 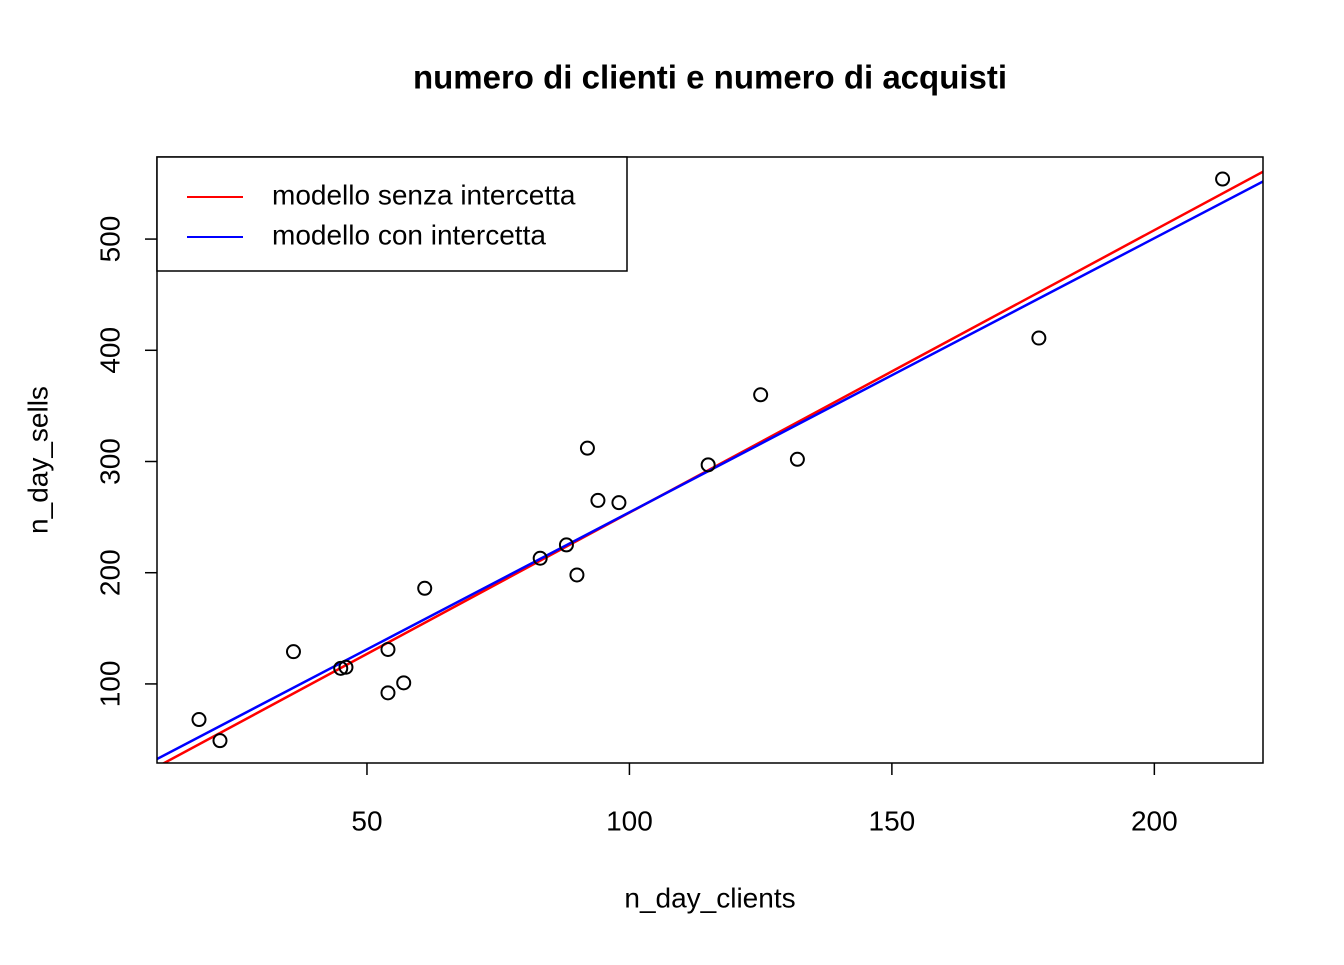 What do you see at coordinates (109, 684) in the screenshot?
I see `y-tick-label: 100` at bounding box center [109, 684].